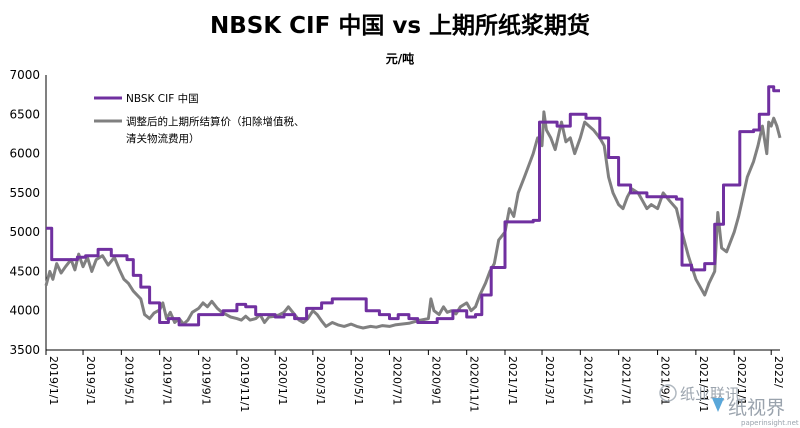  What do you see at coordinates (24, 271) in the screenshot?
I see `y-tick-label: 4500` at bounding box center [24, 271].